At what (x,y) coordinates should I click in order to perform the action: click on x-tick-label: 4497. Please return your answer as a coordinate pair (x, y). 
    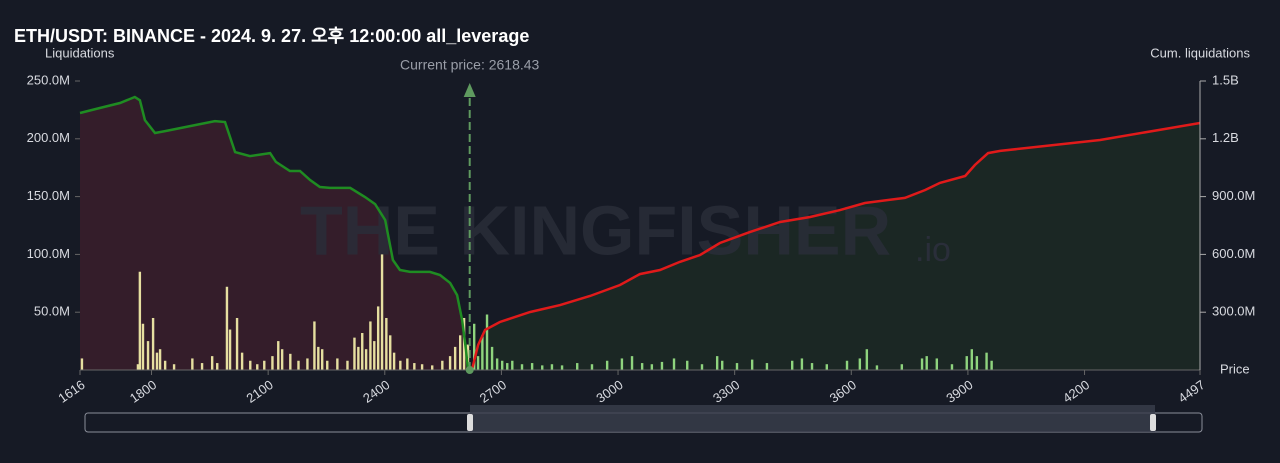
    Looking at the image, I should click on (1191, 391).